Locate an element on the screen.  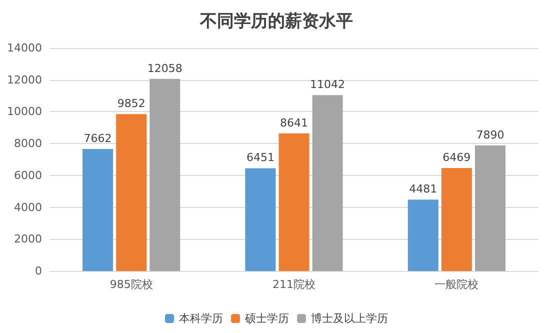
legend-label: 硕士学历 is located at coordinates (266, 318).